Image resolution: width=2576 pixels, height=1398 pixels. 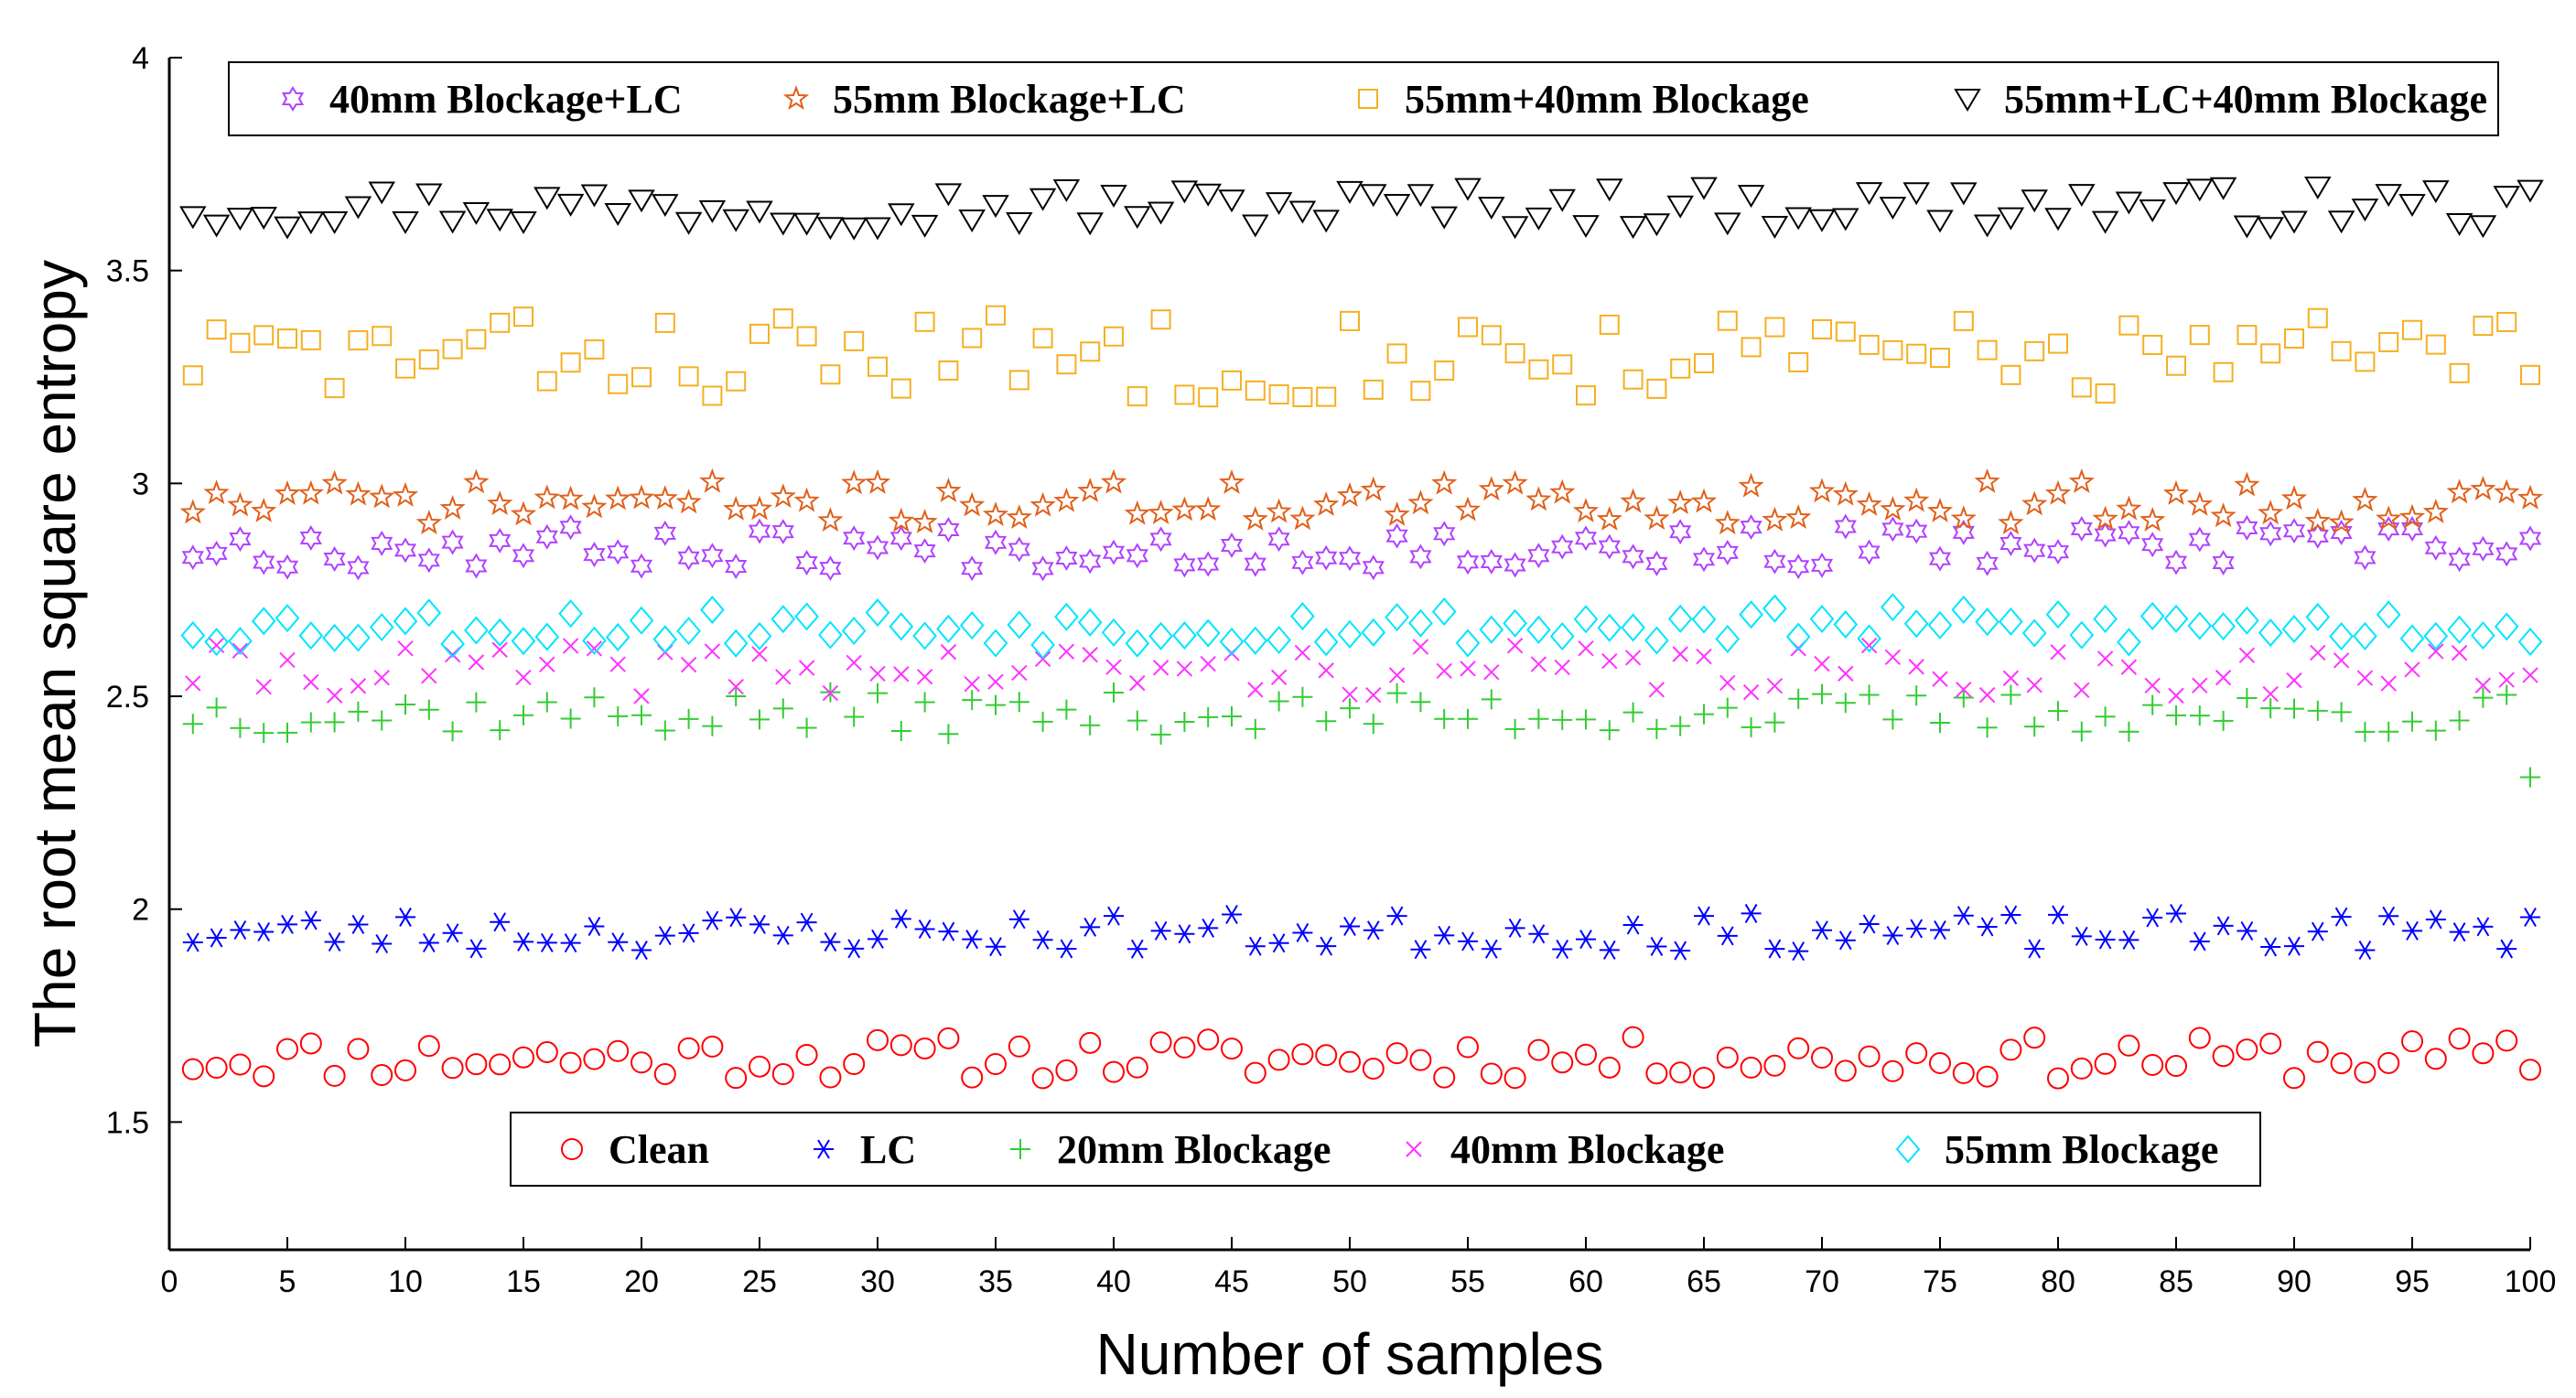 What do you see at coordinates (2081, 1149) in the screenshot?
I see `legend-label: 55mm Blockage` at bounding box center [2081, 1149].